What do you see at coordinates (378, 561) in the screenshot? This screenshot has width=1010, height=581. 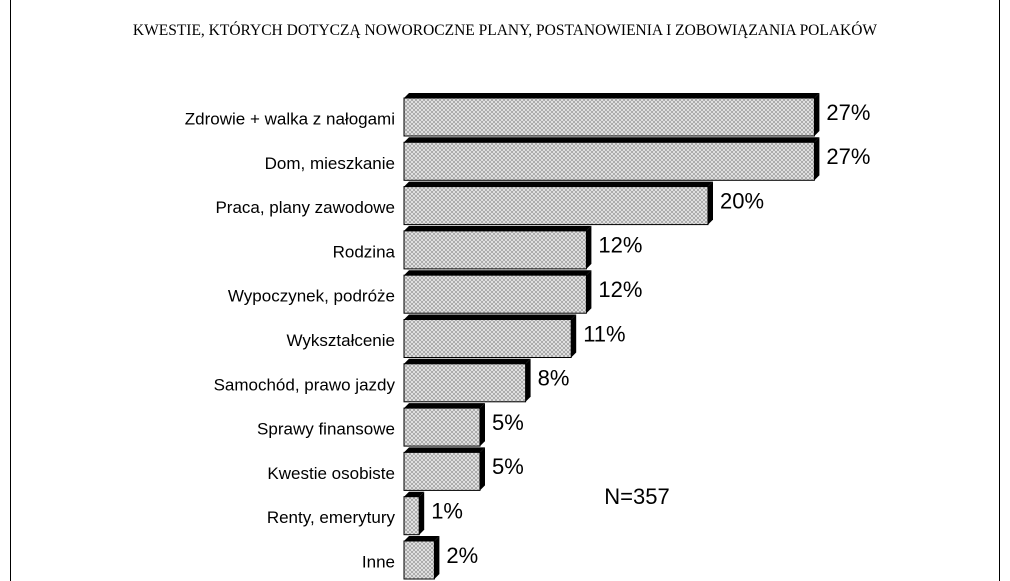 I see `category-label: Inne` at bounding box center [378, 561].